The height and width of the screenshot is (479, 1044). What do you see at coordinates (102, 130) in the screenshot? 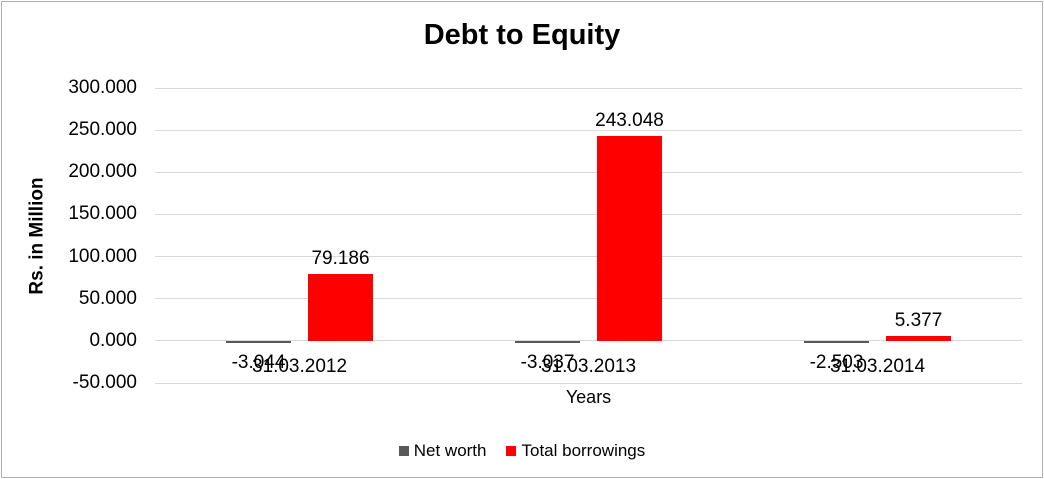
I see `y-axis-tick-label: 250.000` at bounding box center [102, 130].